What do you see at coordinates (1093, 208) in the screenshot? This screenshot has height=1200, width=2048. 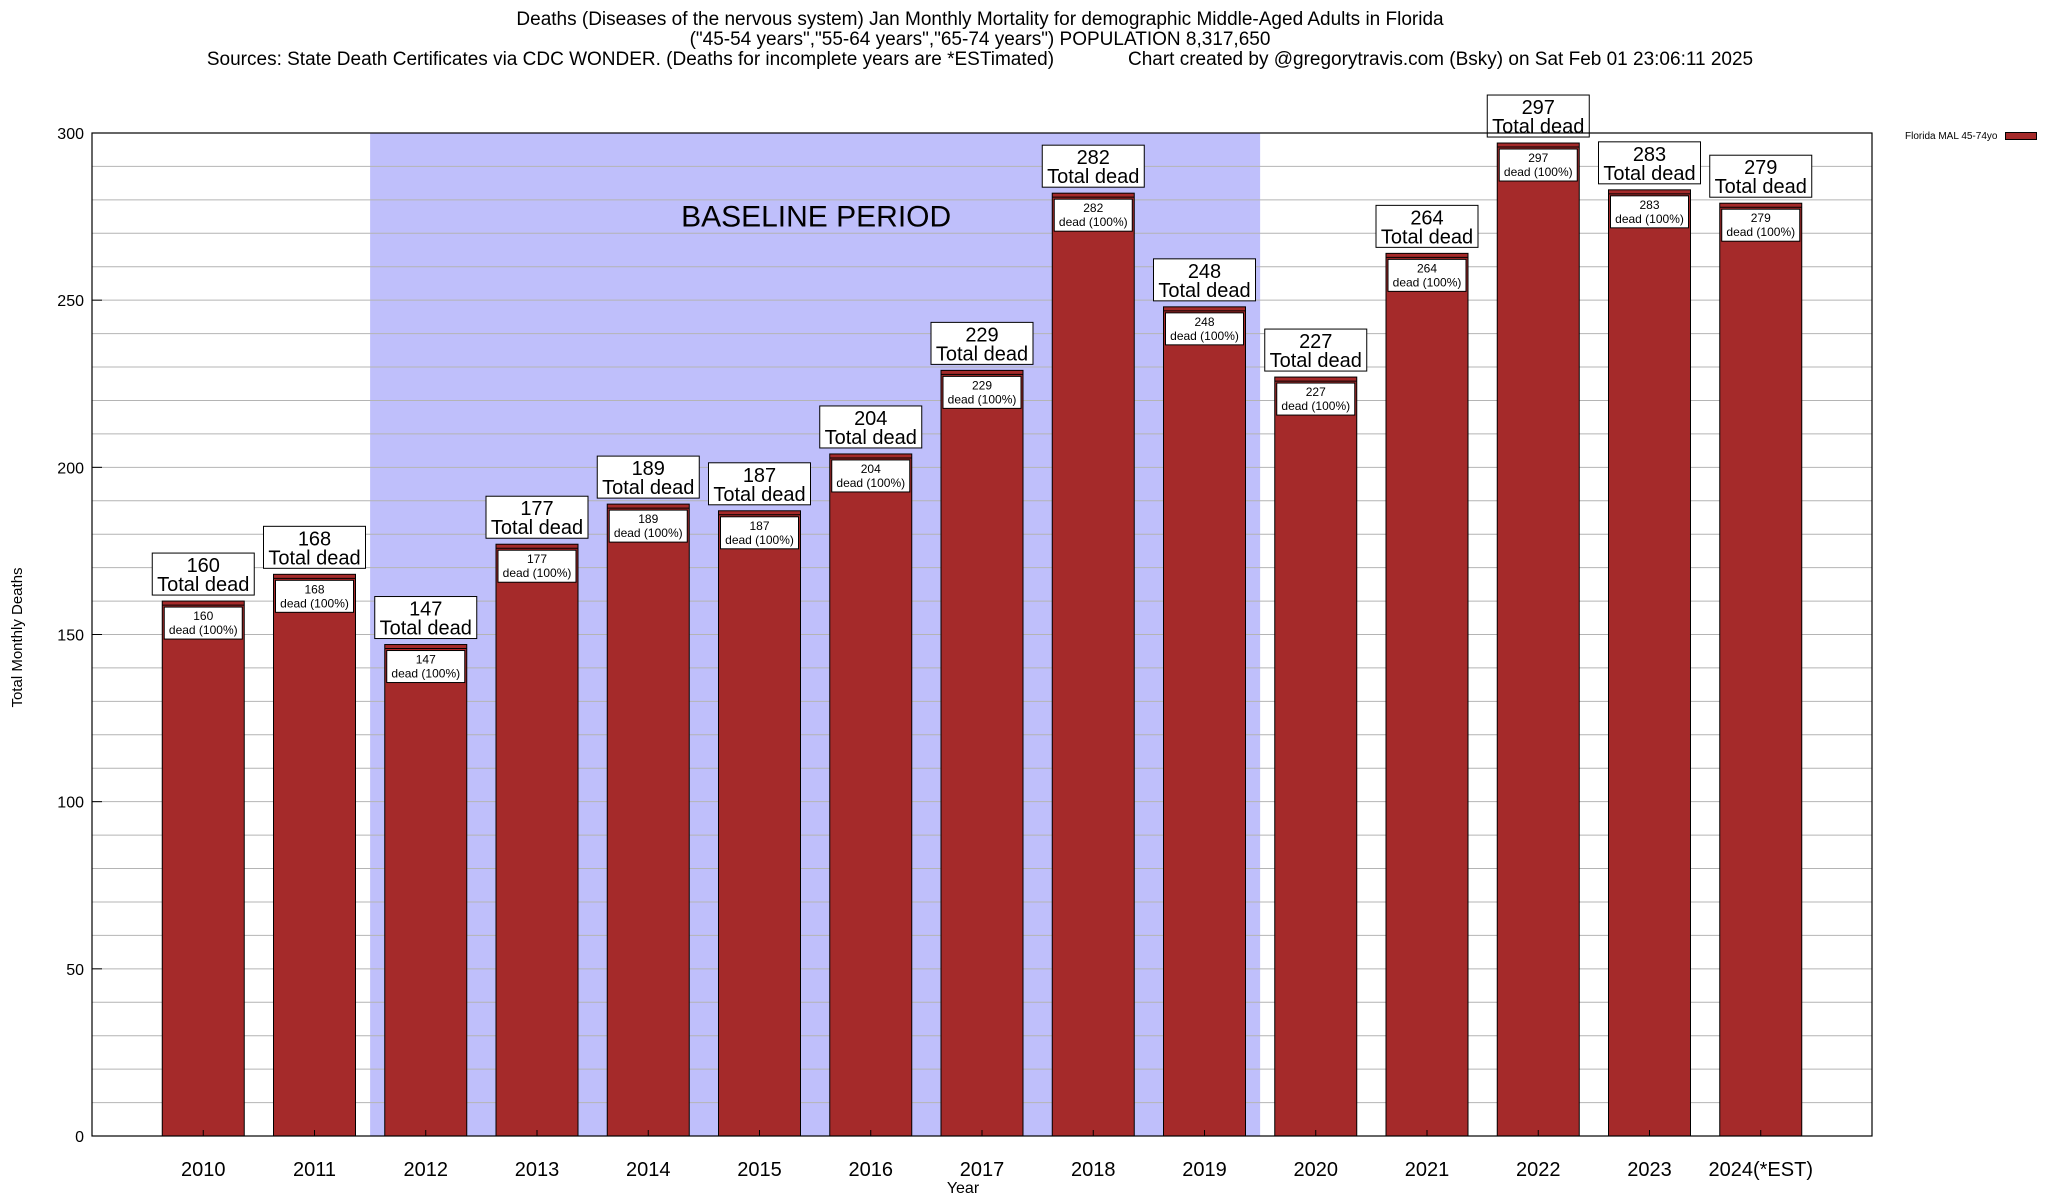 I see `inner-label-value: 282` at bounding box center [1093, 208].